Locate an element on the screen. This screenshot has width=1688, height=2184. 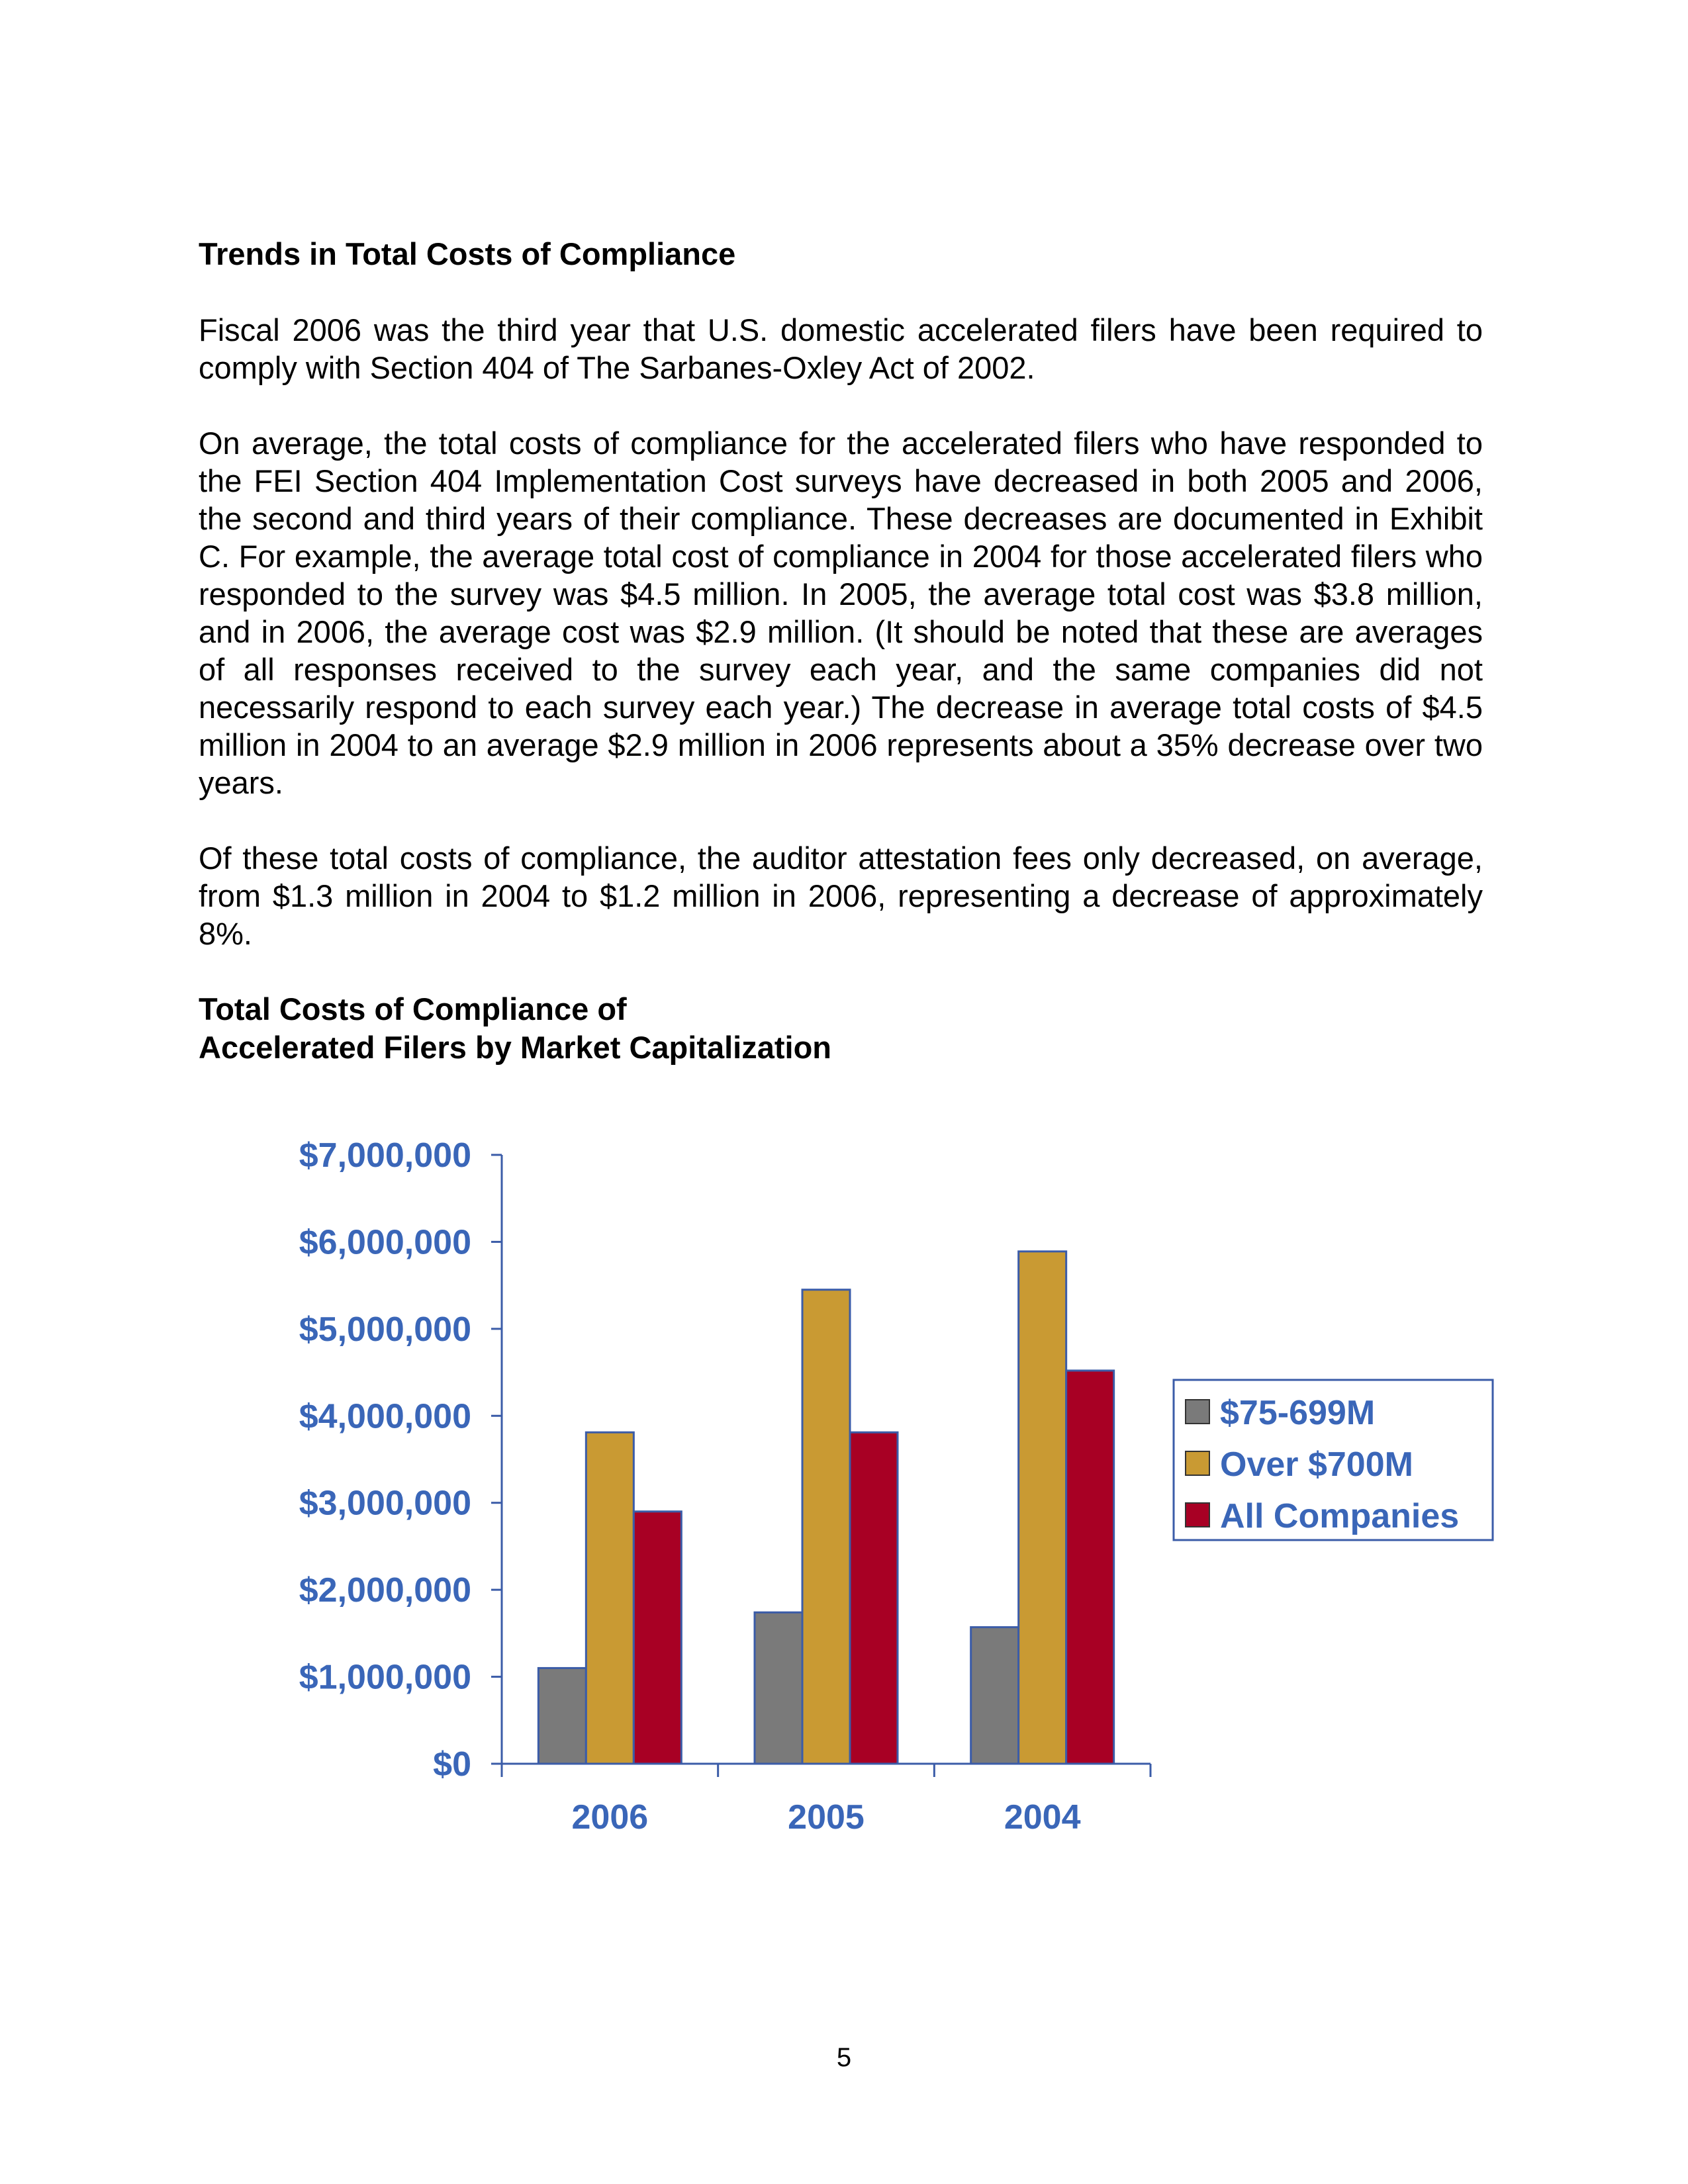
y-tick-label: $1,000,000 is located at coordinates (385, 1678).